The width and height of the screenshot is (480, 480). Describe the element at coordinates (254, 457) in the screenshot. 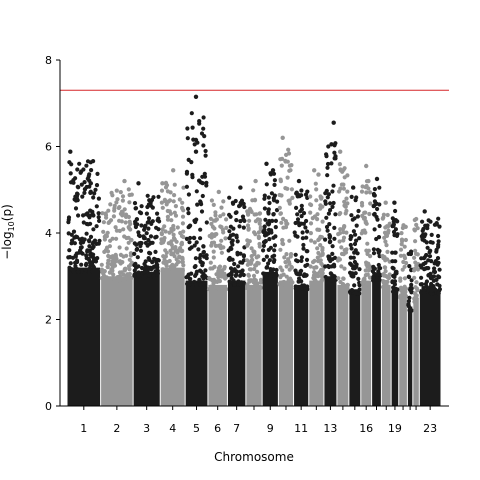

I see `x-axis-label: Chromosome` at that location.